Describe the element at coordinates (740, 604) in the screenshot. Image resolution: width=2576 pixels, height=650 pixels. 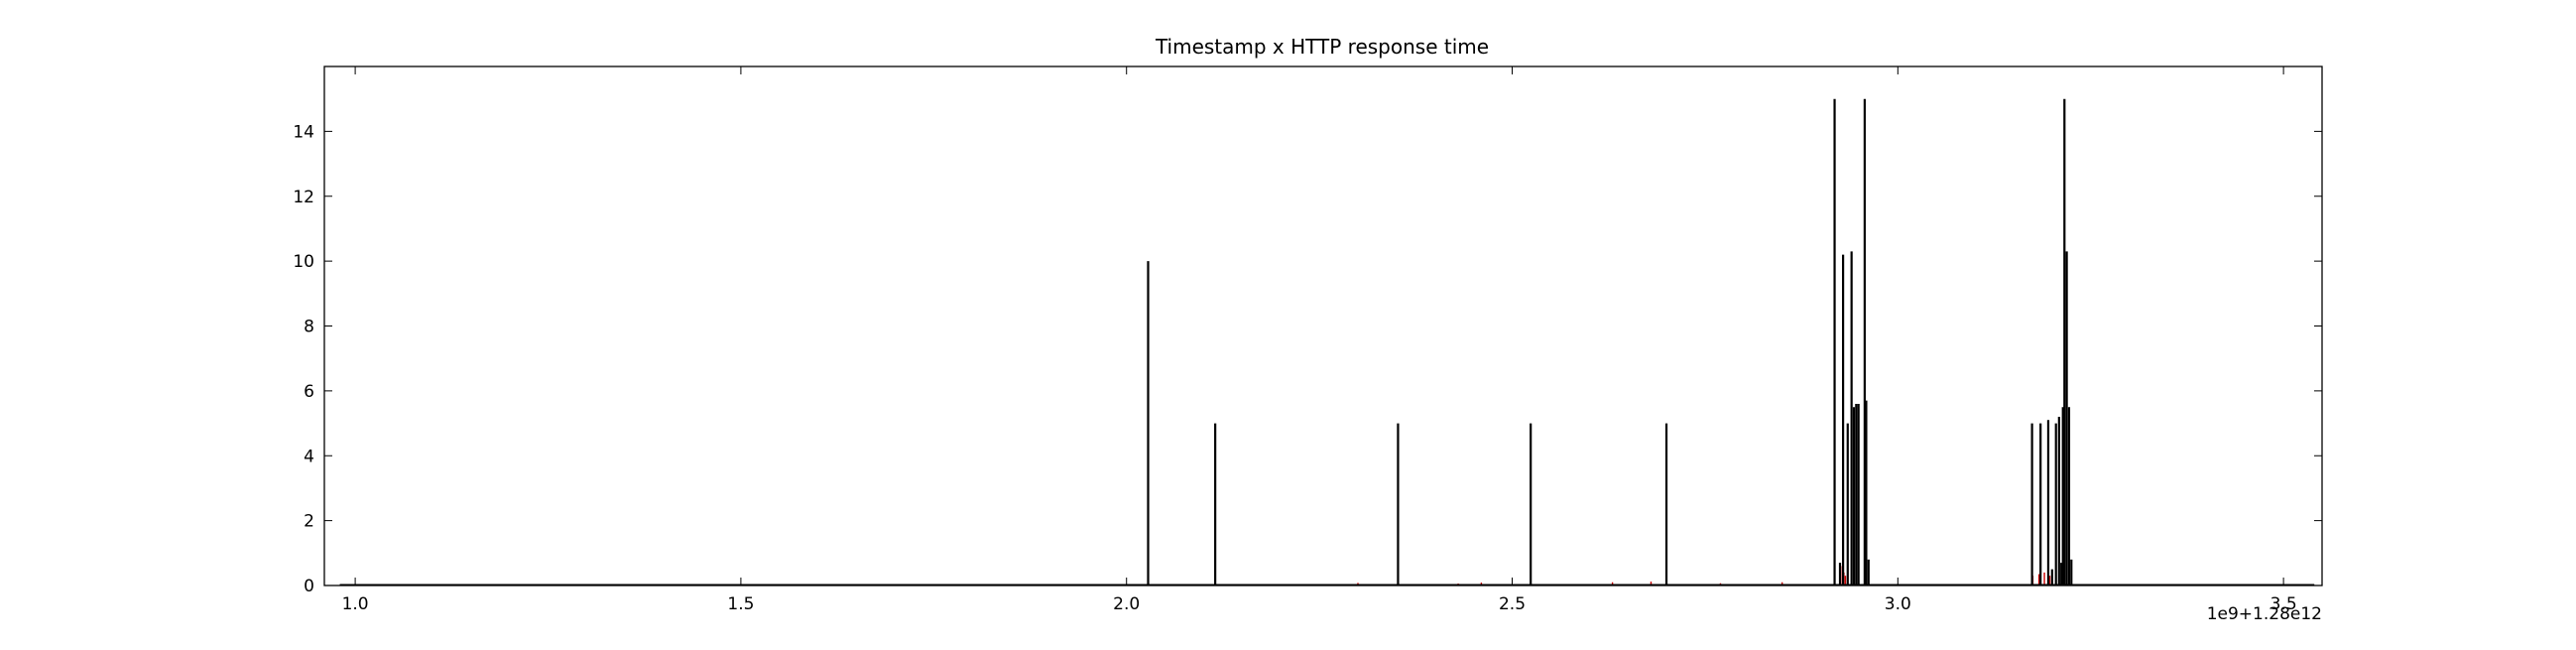
I see `x-tick-label: 1.5` at that location.